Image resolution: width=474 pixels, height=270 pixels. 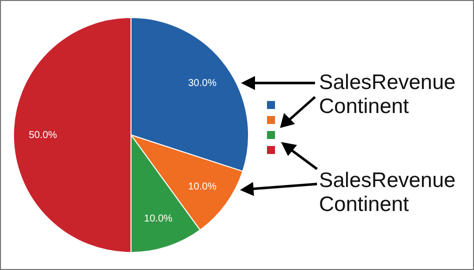 What do you see at coordinates (202, 83) in the screenshot?
I see `data-label: 30.0%` at bounding box center [202, 83].